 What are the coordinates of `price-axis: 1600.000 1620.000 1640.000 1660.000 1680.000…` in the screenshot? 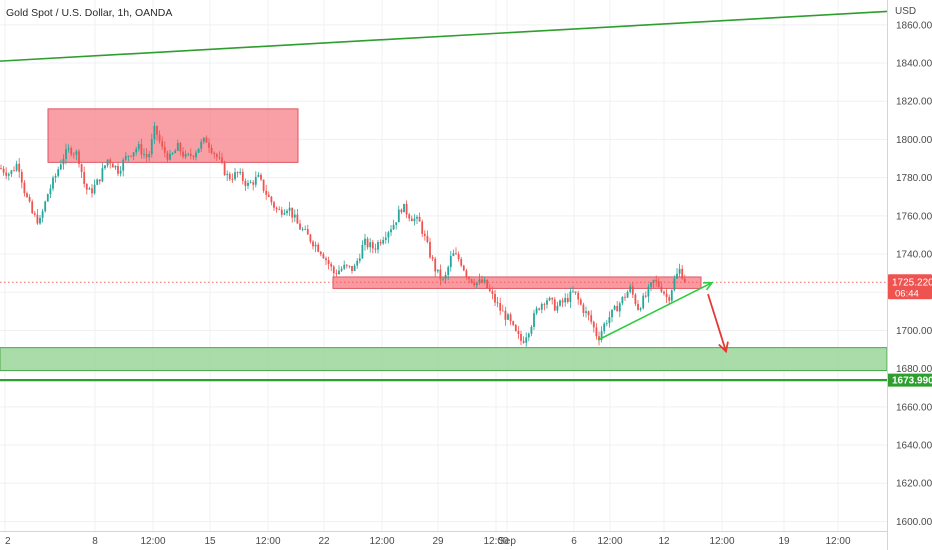 It's located at (909, 275).